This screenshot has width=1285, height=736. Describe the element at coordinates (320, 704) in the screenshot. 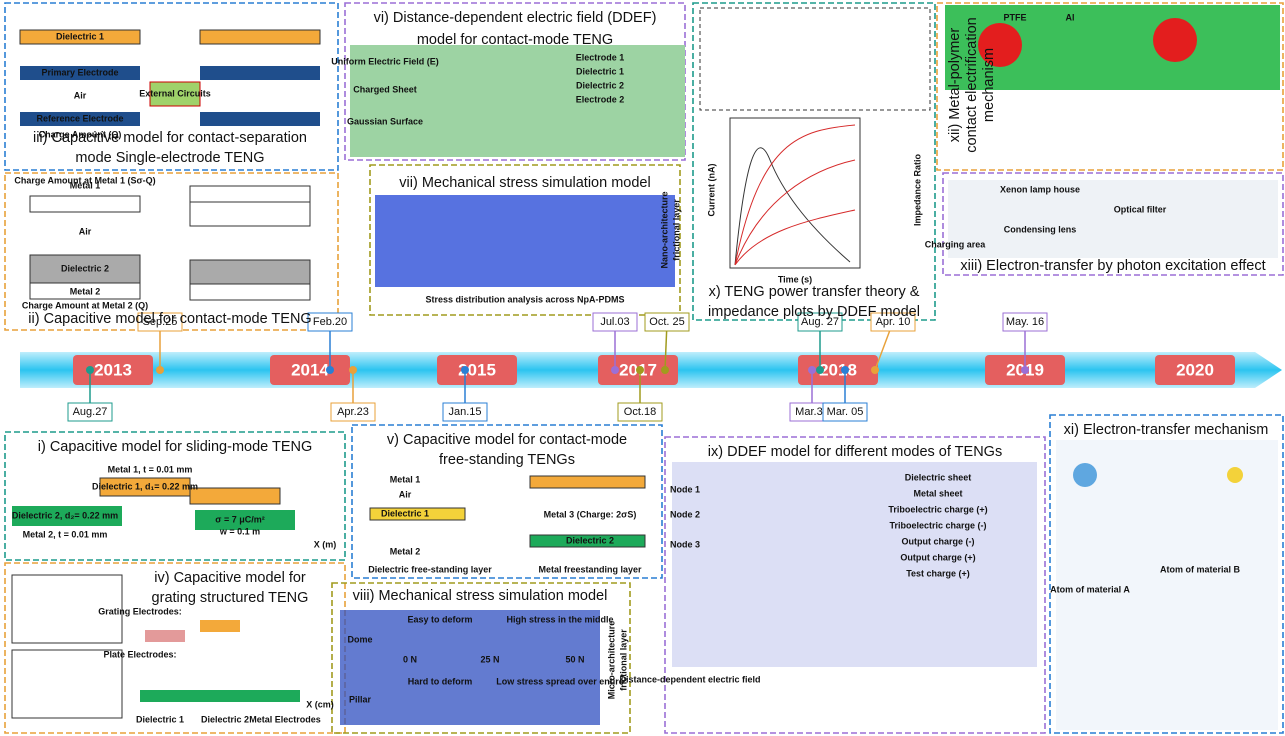

I see `panel-label: X (cm)` at that location.